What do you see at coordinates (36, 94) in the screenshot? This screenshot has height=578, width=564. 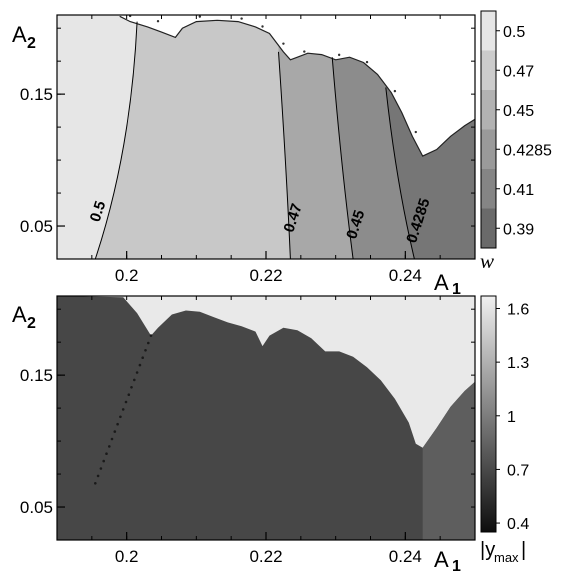 I see `top-y-tick-label: 0.15` at bounding box center [36, 94].